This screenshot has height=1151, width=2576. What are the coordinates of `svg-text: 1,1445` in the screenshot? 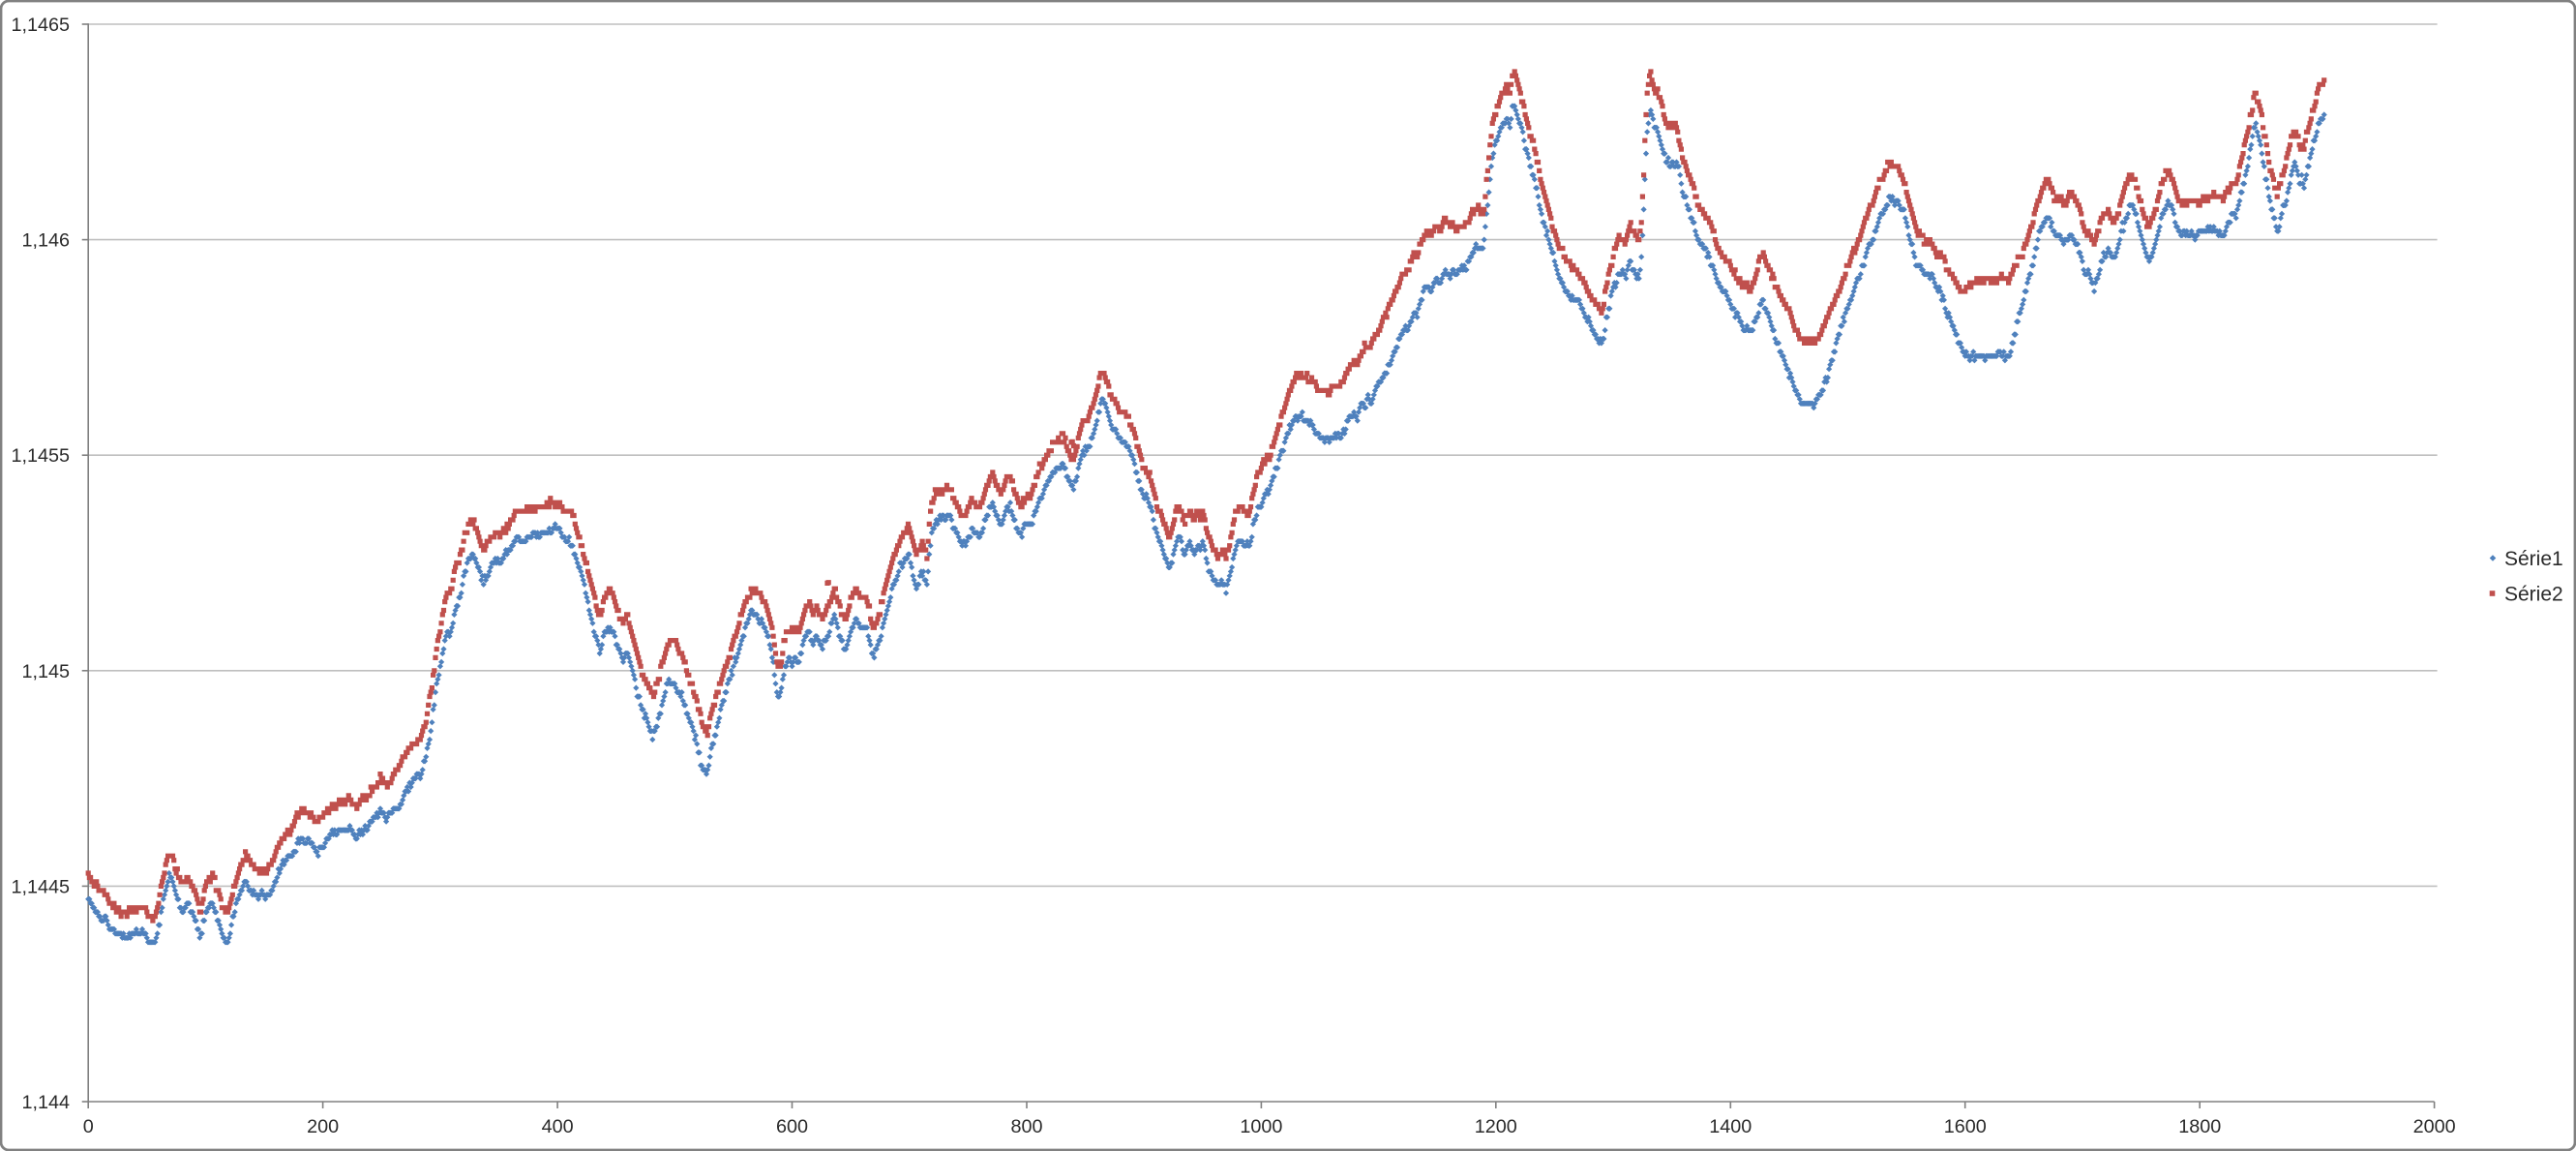 It's located at (40, 886).